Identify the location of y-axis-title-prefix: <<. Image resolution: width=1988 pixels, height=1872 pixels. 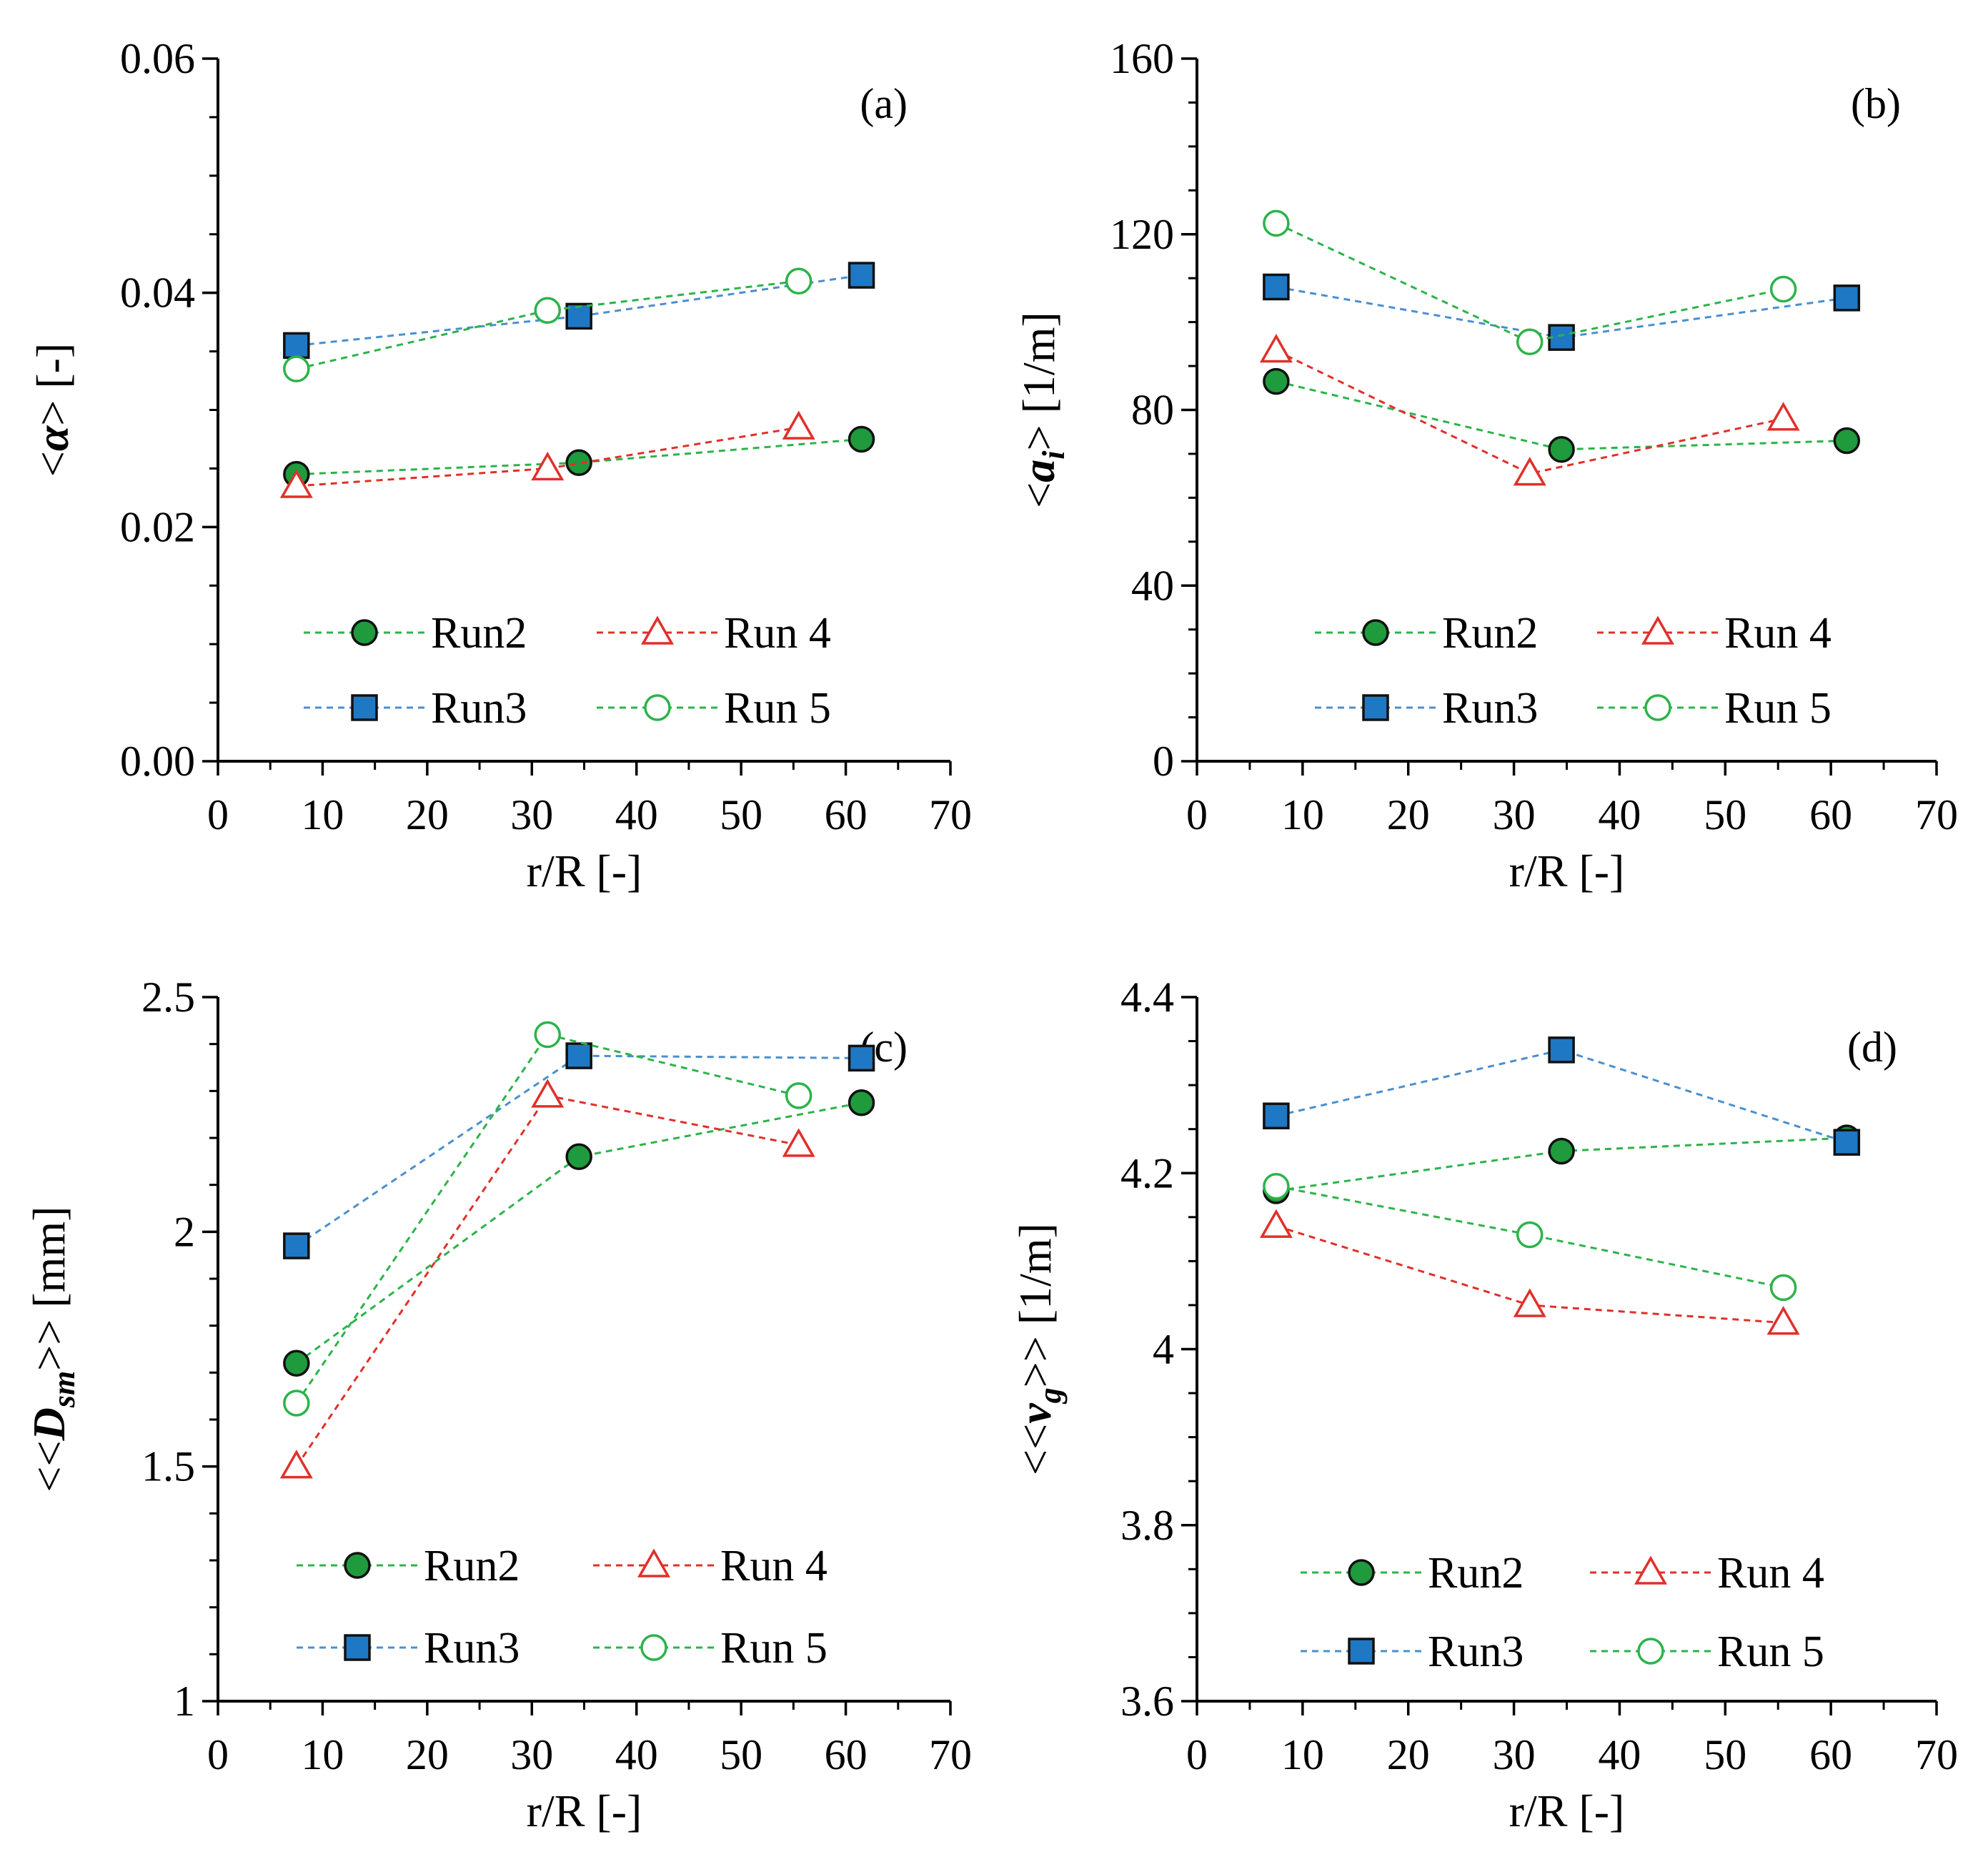
(1035, 1449).